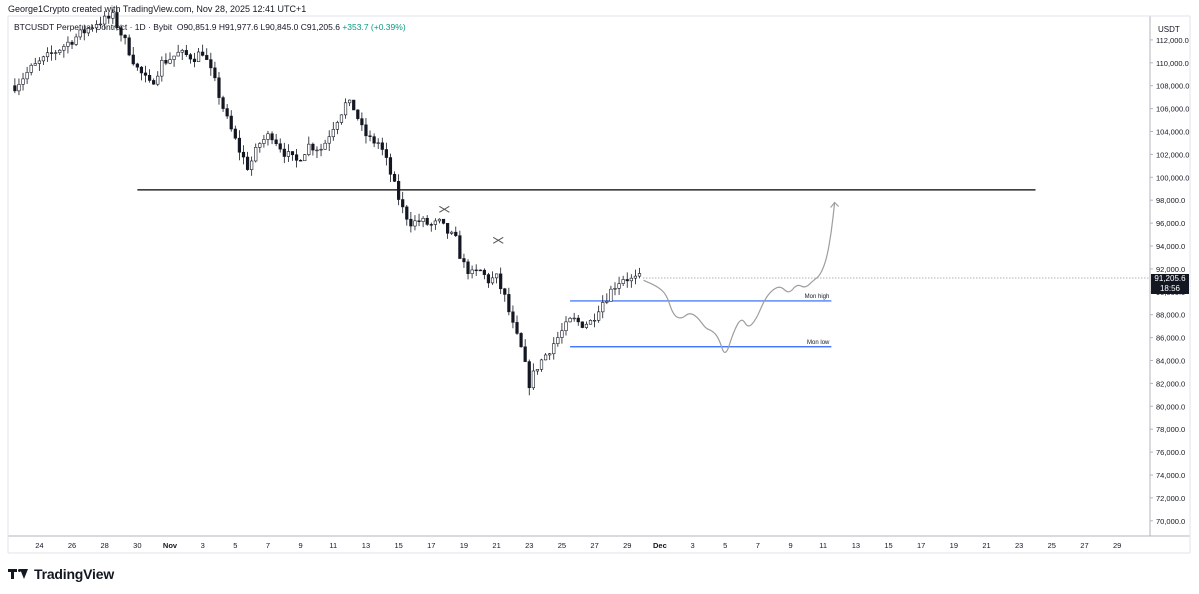  Describe the element at coordinates (660, 545) in the screenshot. I see `time-tick-label: Dec` at that location.